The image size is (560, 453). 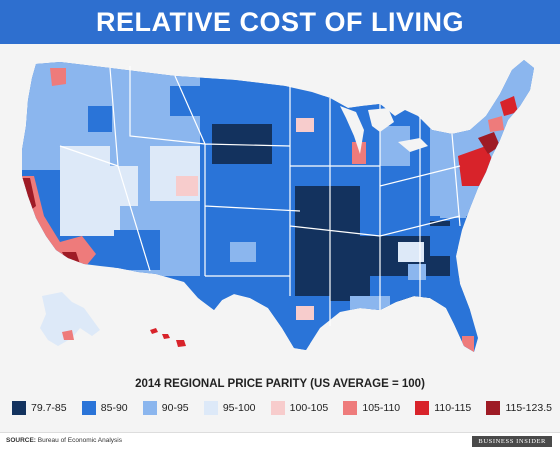 I want to click on alaska, so click(x=70, y=319).